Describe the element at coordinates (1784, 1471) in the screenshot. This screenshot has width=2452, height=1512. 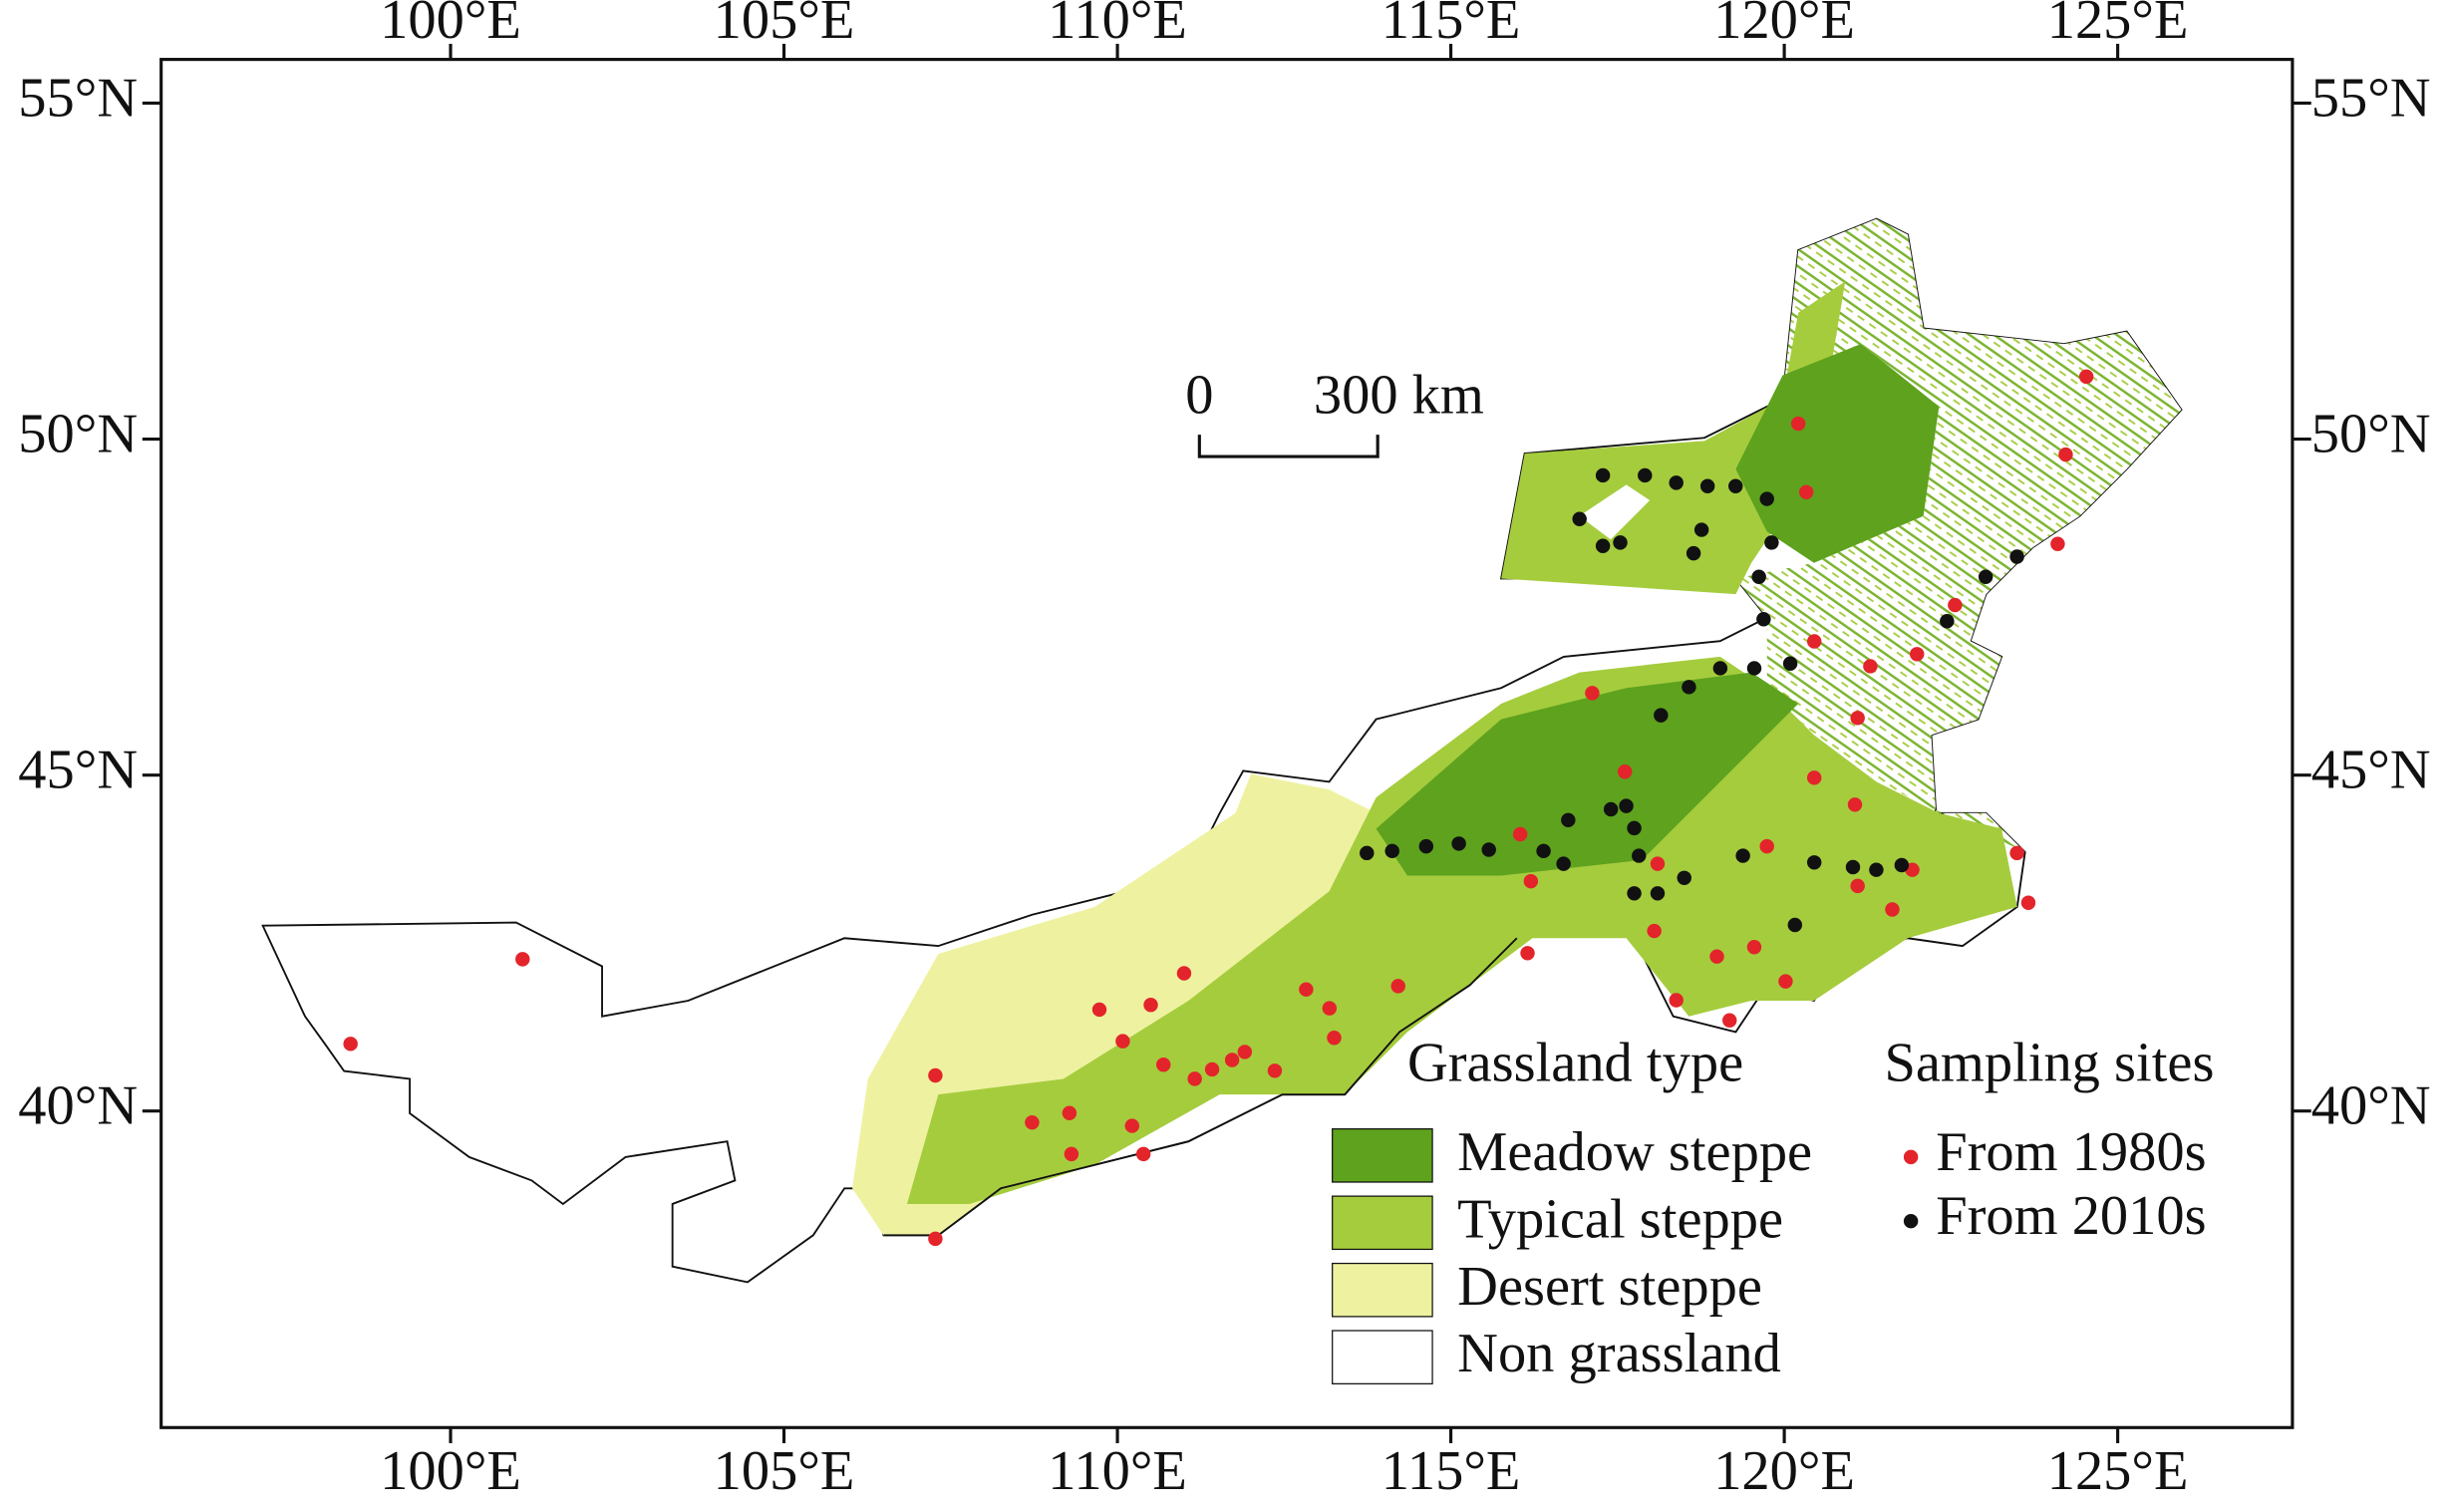
I see `x-tick-label: 120°E` at that location.